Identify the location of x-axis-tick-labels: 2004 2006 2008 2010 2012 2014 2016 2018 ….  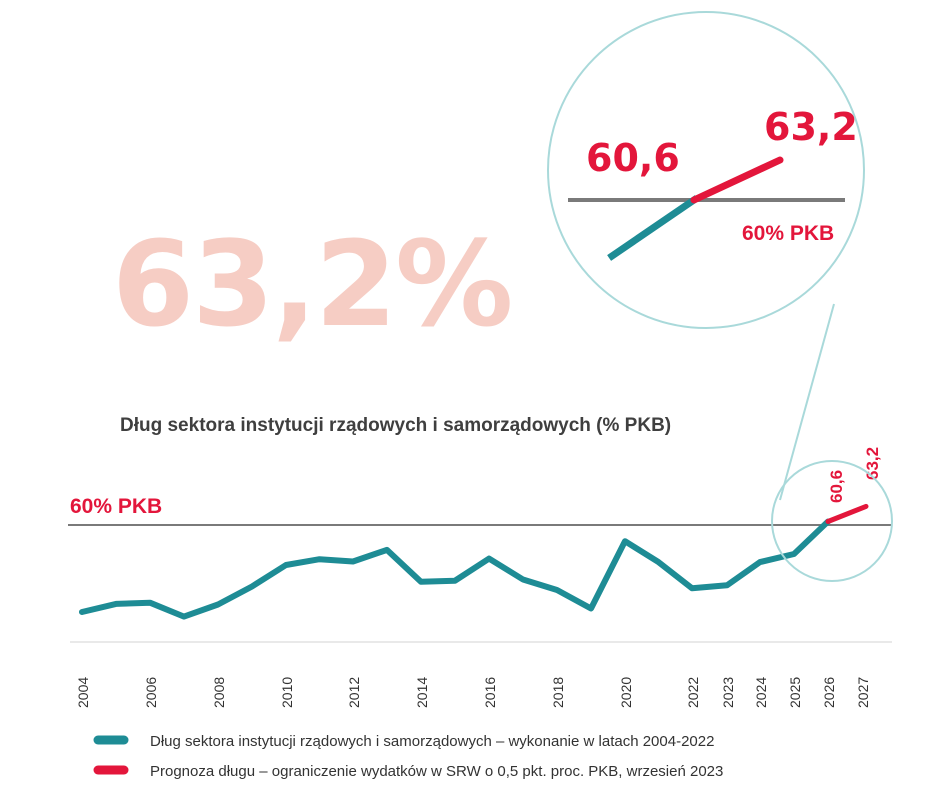
(473, 692).